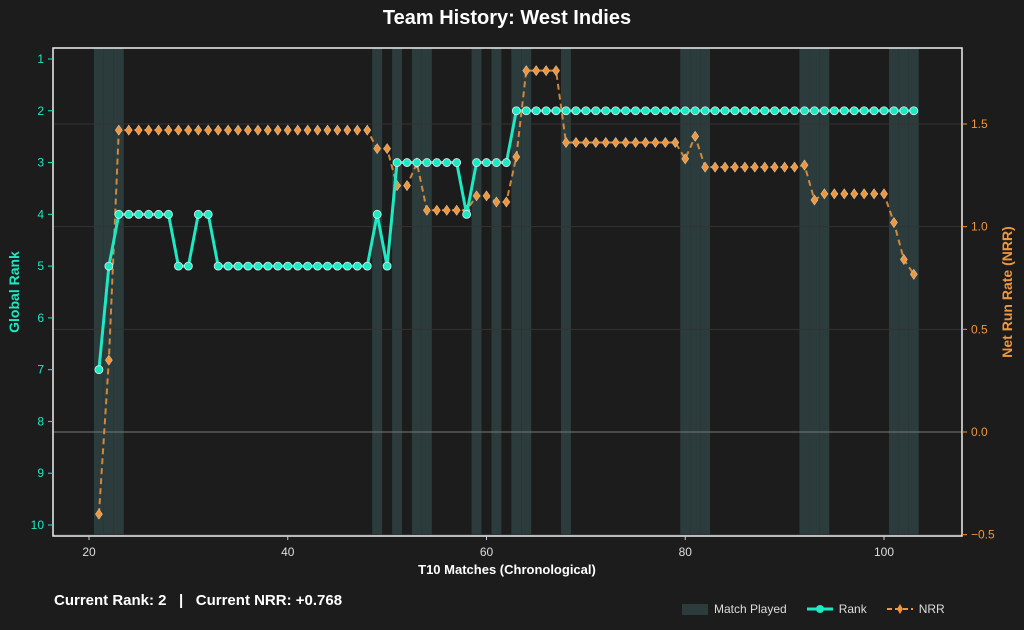 Image resolution: width=1024 pixels, height=630 pixels. What do you see at coordinates (983, 535) in the screenshot?
I see `right-tick-label: −0.5` at bounding box center [983, 535].